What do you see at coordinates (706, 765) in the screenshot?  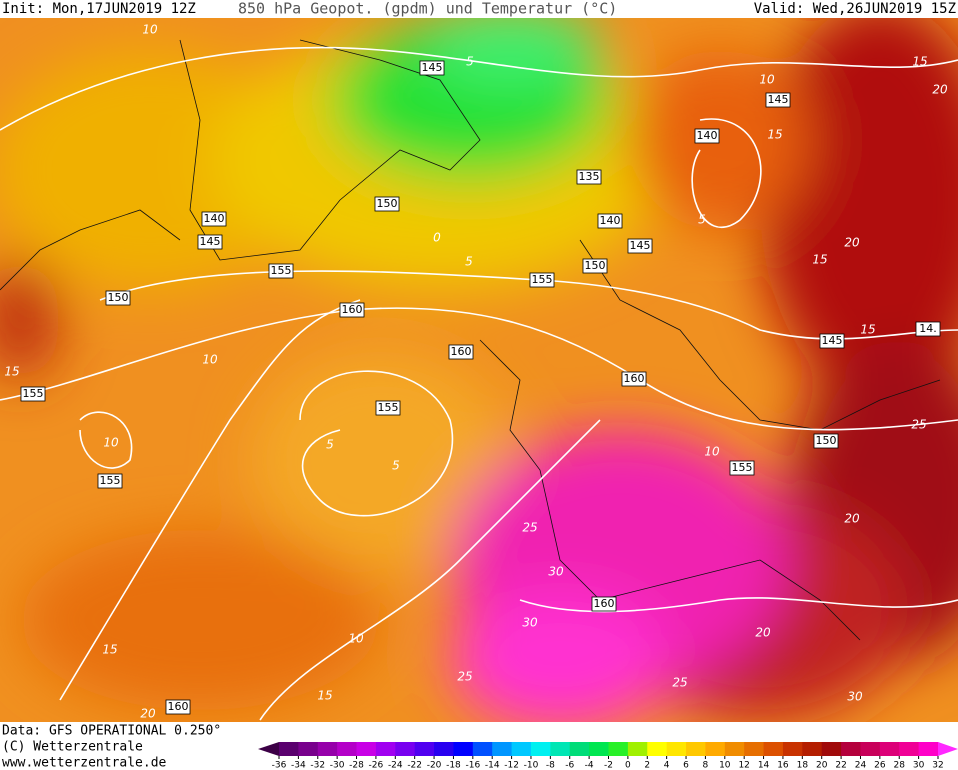 I see `color-tick-label: 8` at bounding box center [706, 765].